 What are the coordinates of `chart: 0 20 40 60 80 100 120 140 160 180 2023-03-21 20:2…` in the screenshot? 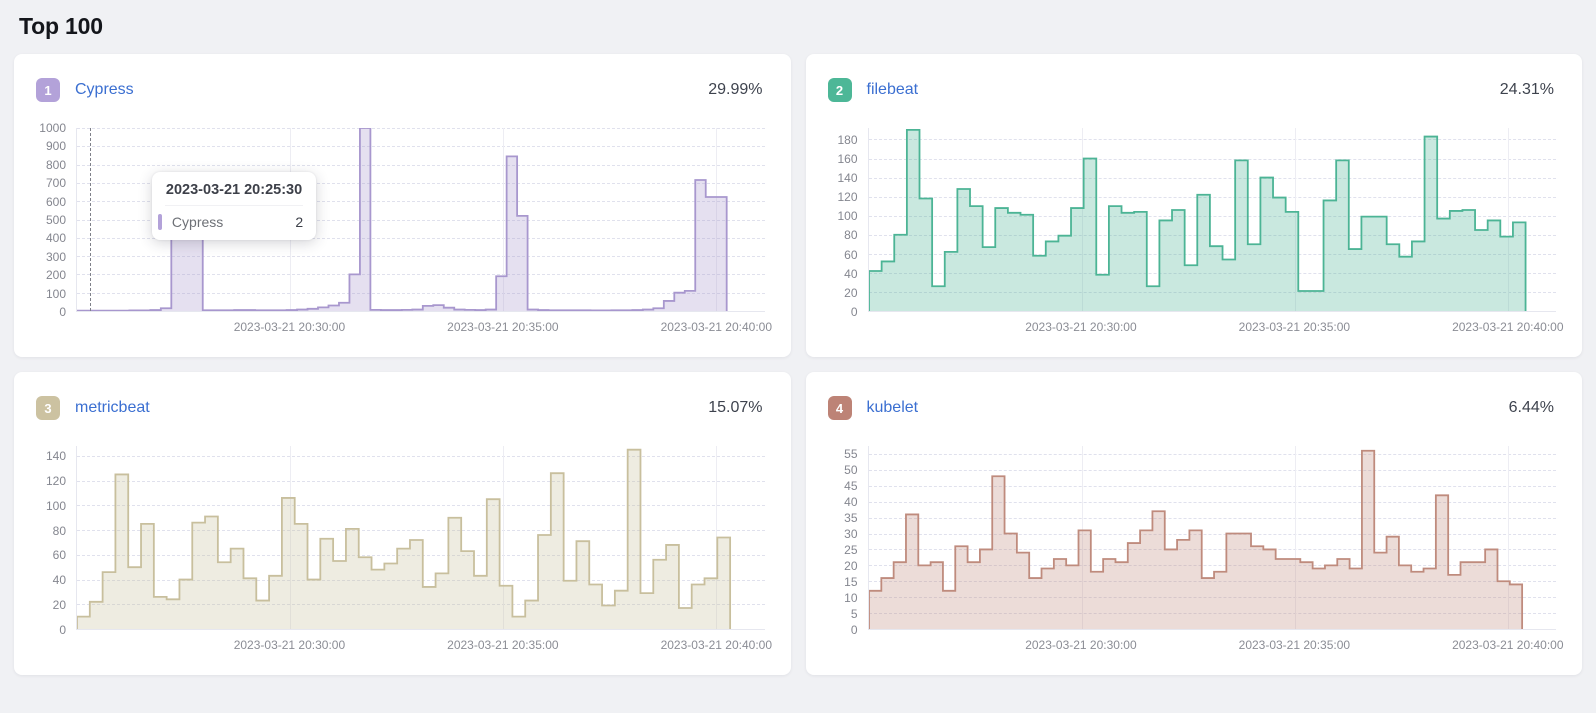 It's located at (1194, 231).